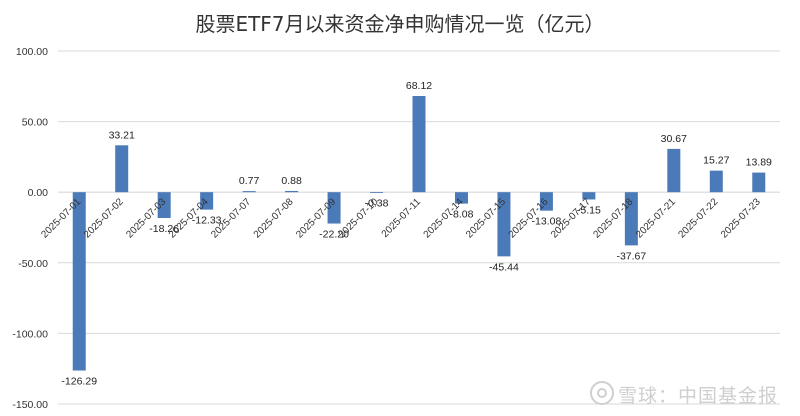  Describe the element at coordinates (104, 218) in the screenshot. I see `x-tick-label: 2025-07-02` at that location.